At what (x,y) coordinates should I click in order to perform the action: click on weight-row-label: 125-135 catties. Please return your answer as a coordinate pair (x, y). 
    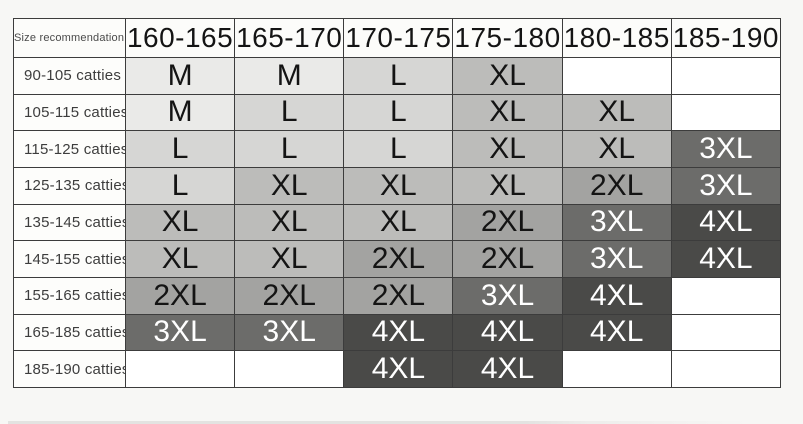
    Looking at the image, I should click on (69, 185).